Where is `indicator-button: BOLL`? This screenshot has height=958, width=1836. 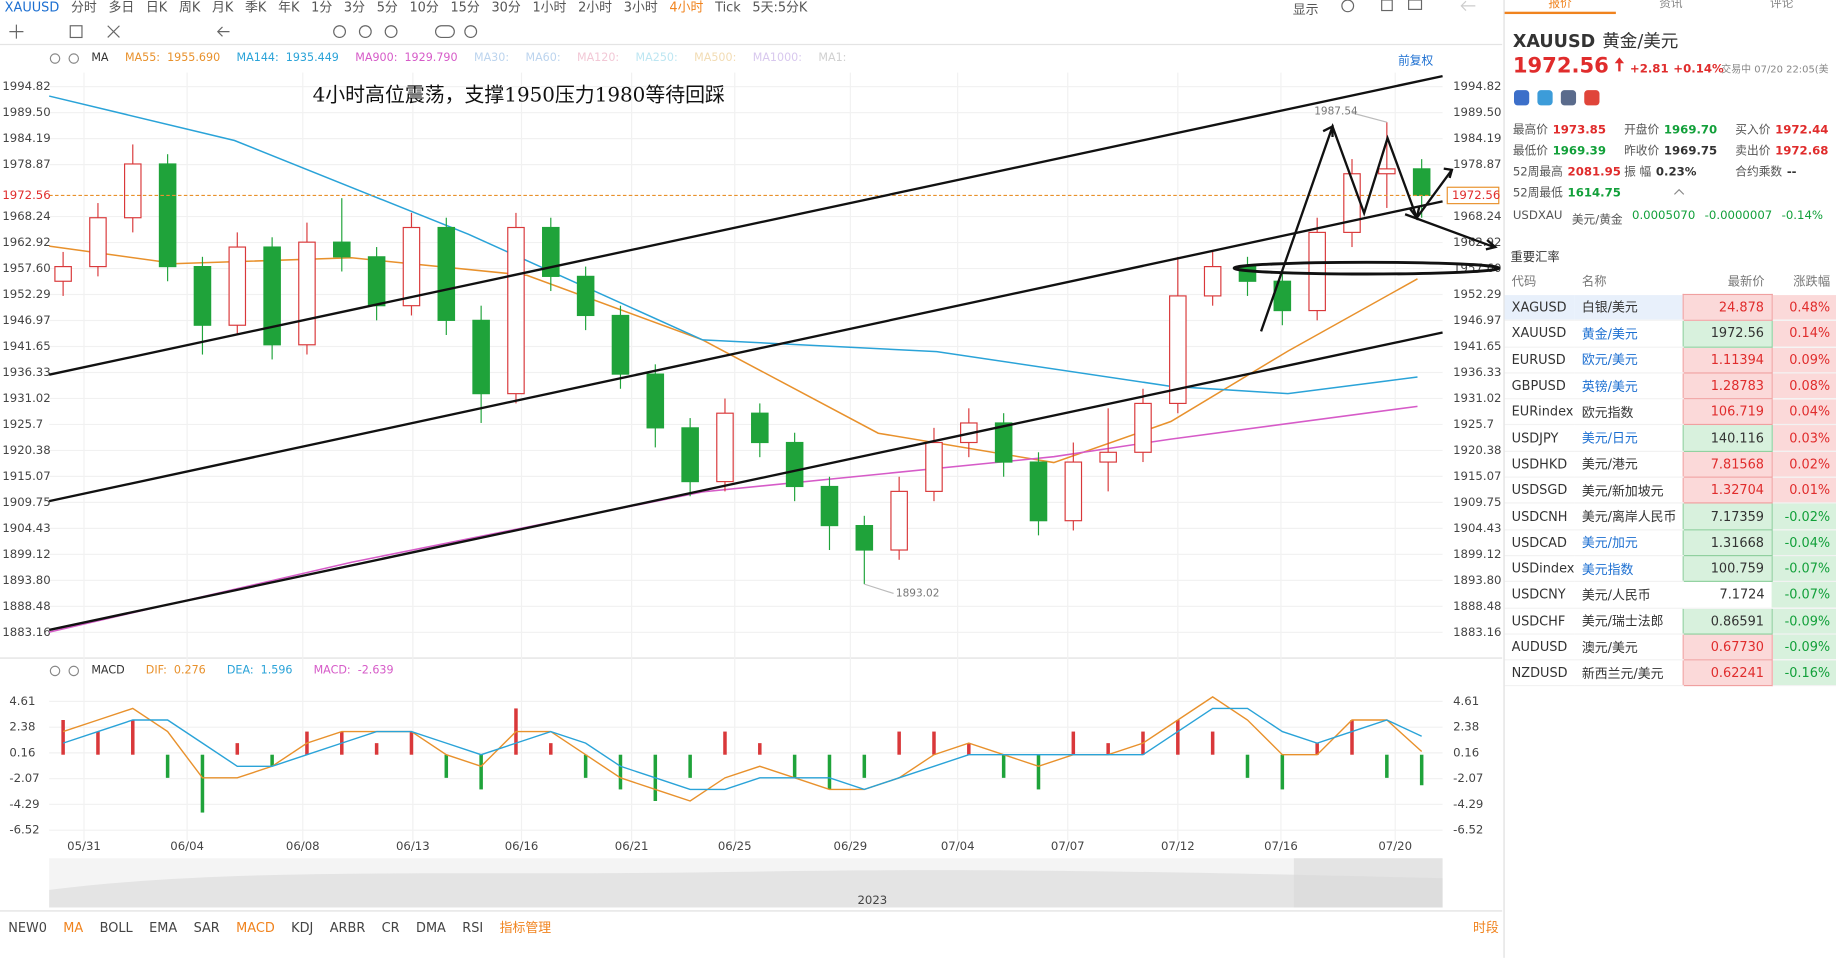
indicator-button: BOLL is located at coordinates (116, 927).